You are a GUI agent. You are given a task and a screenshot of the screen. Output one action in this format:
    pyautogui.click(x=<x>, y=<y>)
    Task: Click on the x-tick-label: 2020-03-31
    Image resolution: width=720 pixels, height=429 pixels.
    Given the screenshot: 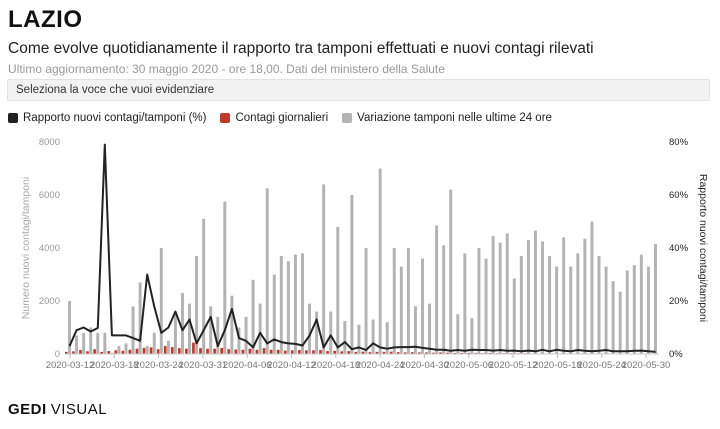 What is the action you would take?
    pyautogui.click(x=203, y=365)
    